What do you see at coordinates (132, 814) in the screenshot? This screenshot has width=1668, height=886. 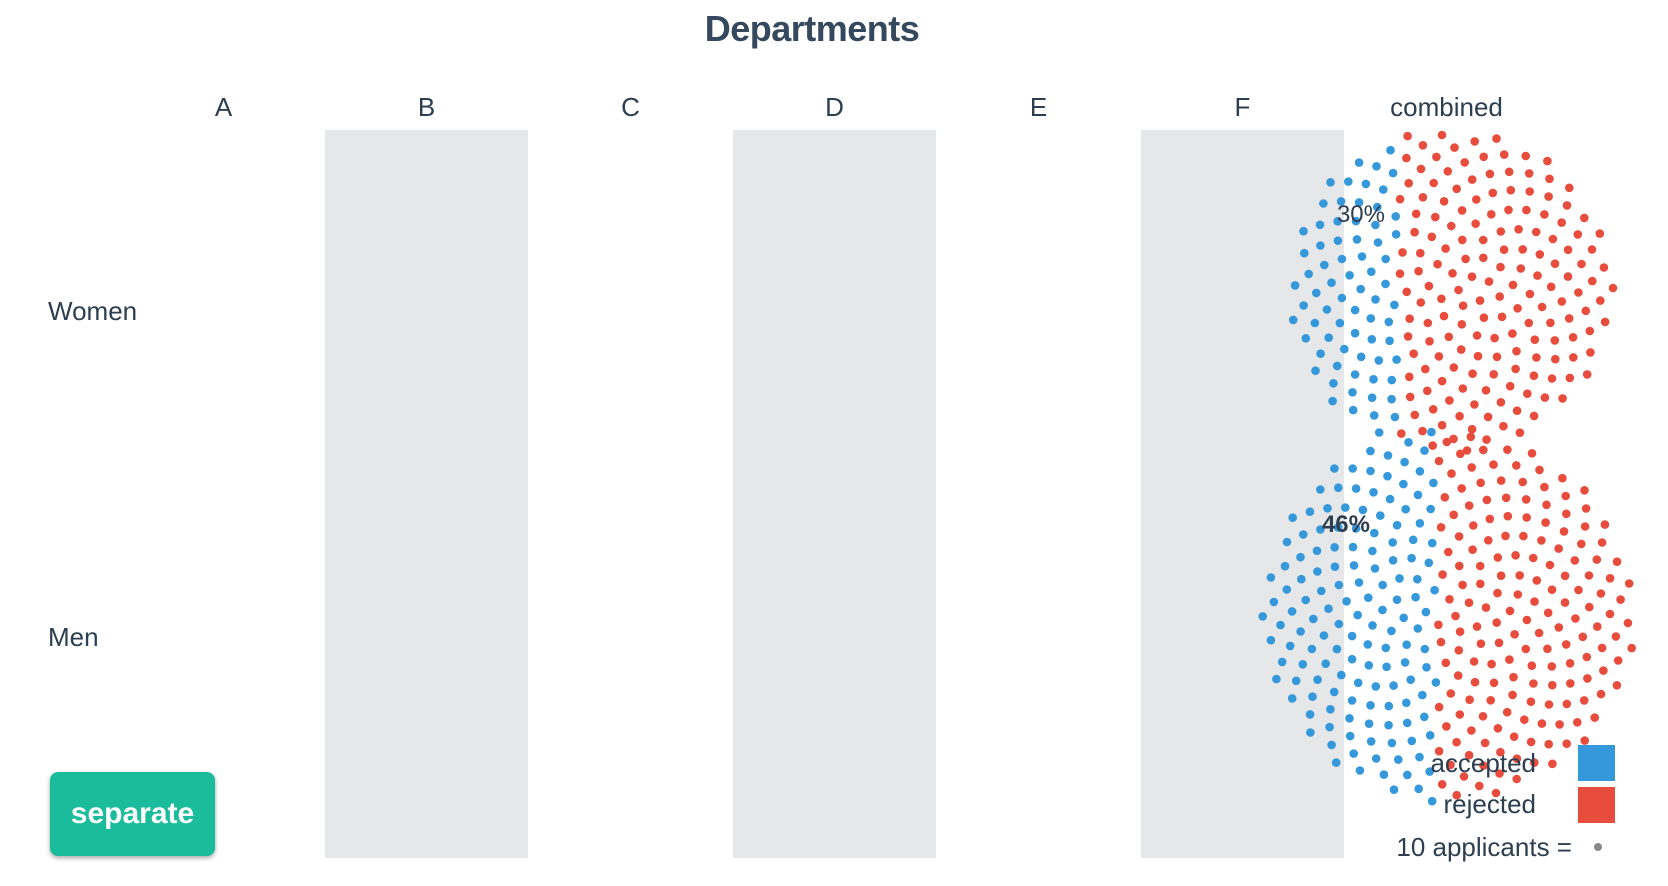 I see `separate-button: separate` at bounding box center [132, 814].